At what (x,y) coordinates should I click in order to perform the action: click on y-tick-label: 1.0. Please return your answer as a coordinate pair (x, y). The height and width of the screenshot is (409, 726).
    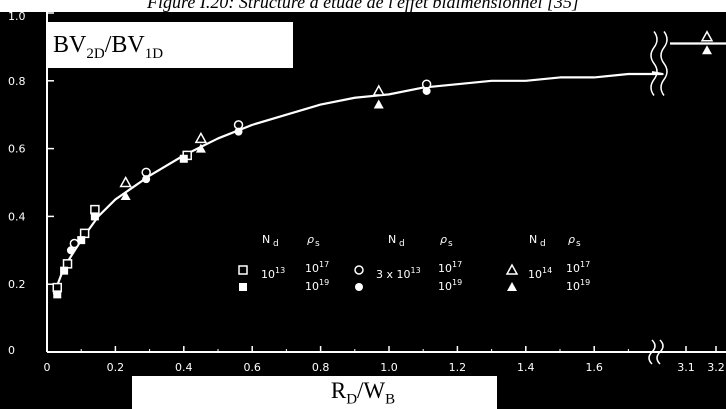
    Looking at the image, I should click on (17, 16).